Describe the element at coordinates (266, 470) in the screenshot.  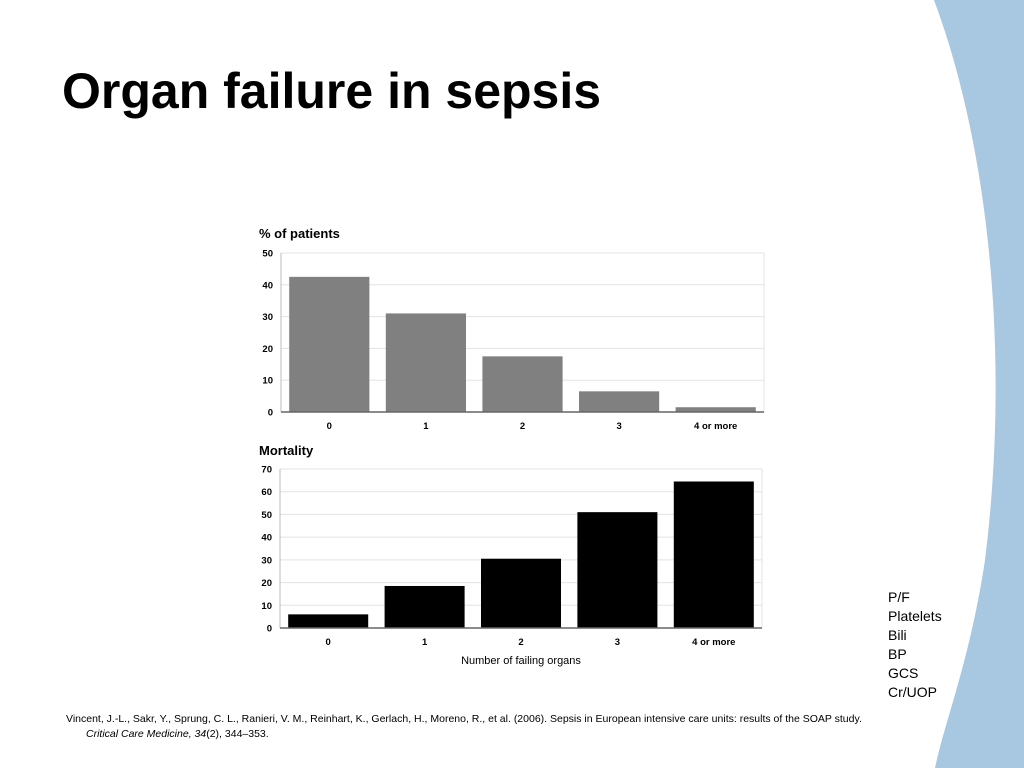
I see `y-tick-label: 70` at that location.